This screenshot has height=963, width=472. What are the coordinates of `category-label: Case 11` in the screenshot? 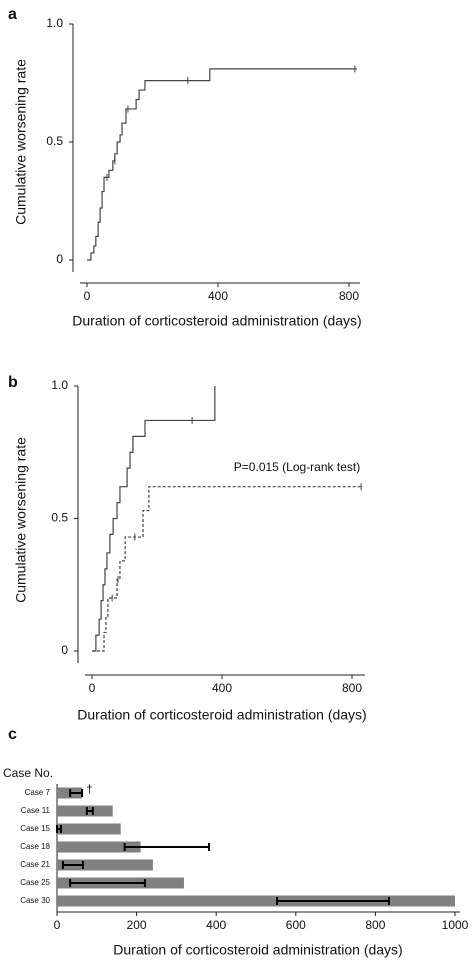 It's located at (36, 810).